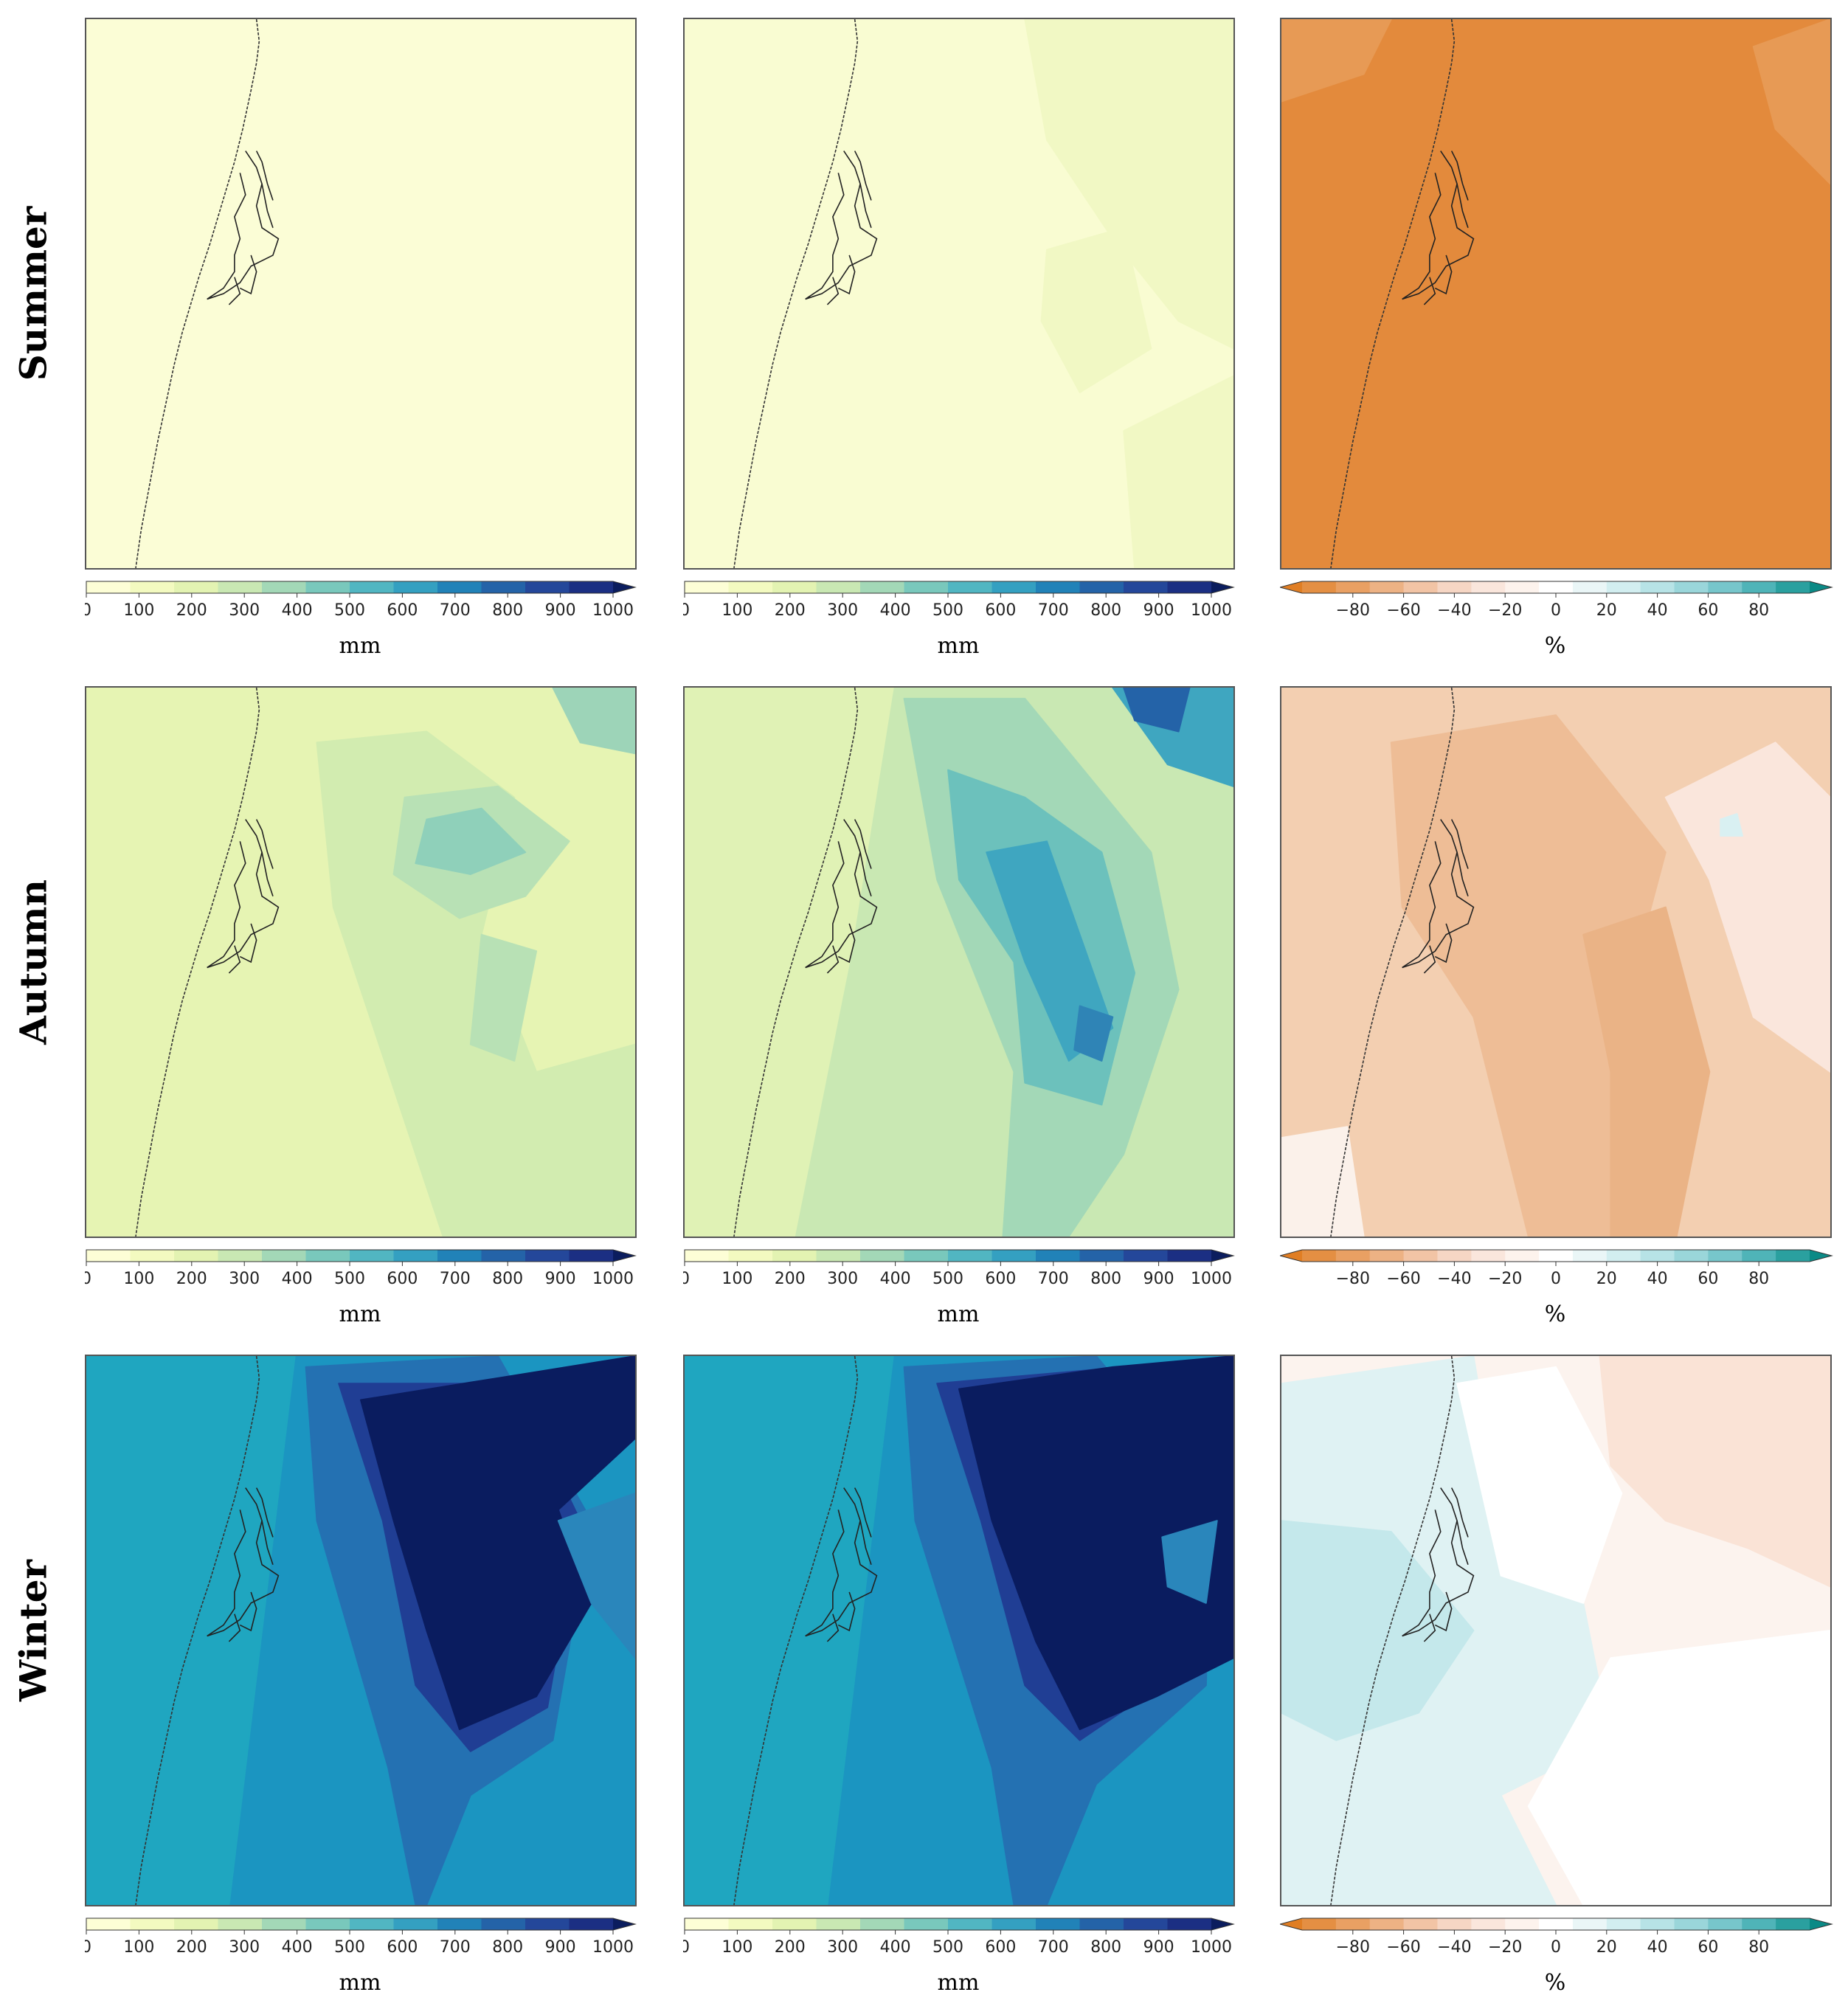 This screenshot has width=1848, height=2009. Describe the element at coordinates (191, 1947) in the screenshot. I see `colorbar-tick-label: 200` at that location.